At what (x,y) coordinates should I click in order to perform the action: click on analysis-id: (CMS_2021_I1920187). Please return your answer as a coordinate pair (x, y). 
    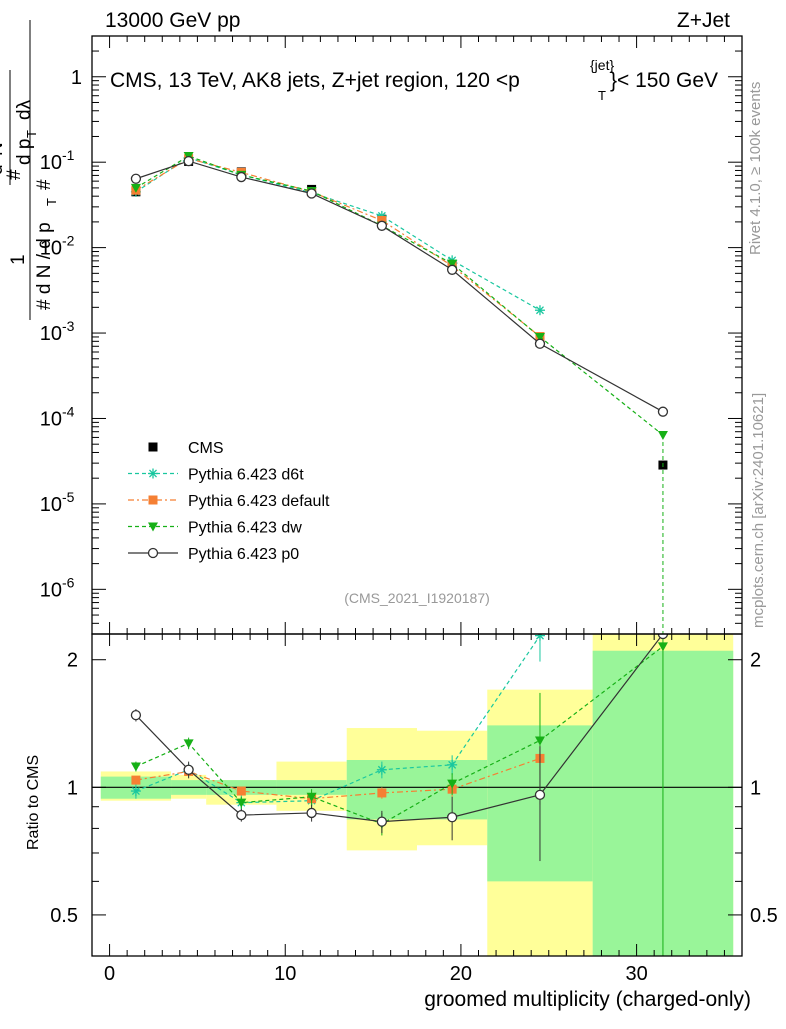
    Looking at the image, I should click on (417, 598).